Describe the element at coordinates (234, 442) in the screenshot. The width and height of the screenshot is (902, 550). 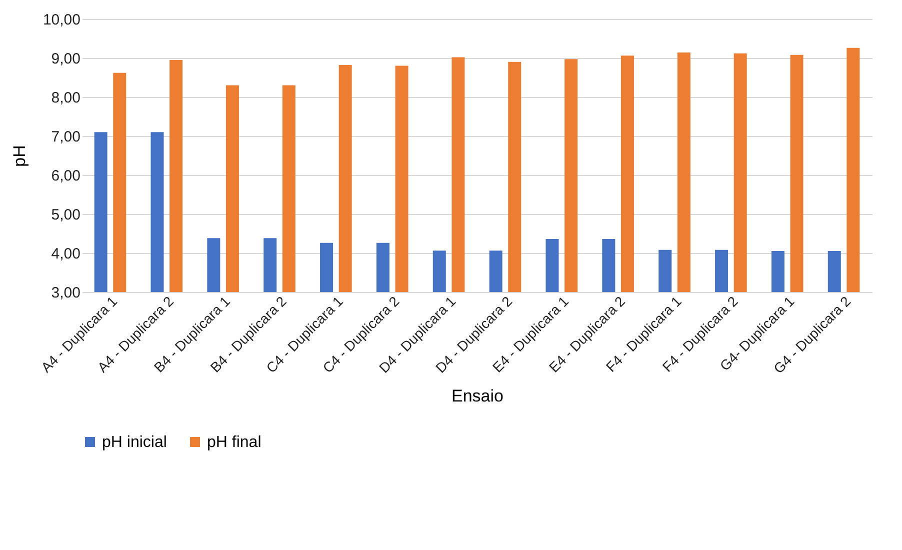
I see `legend-label: pH final` at that location.